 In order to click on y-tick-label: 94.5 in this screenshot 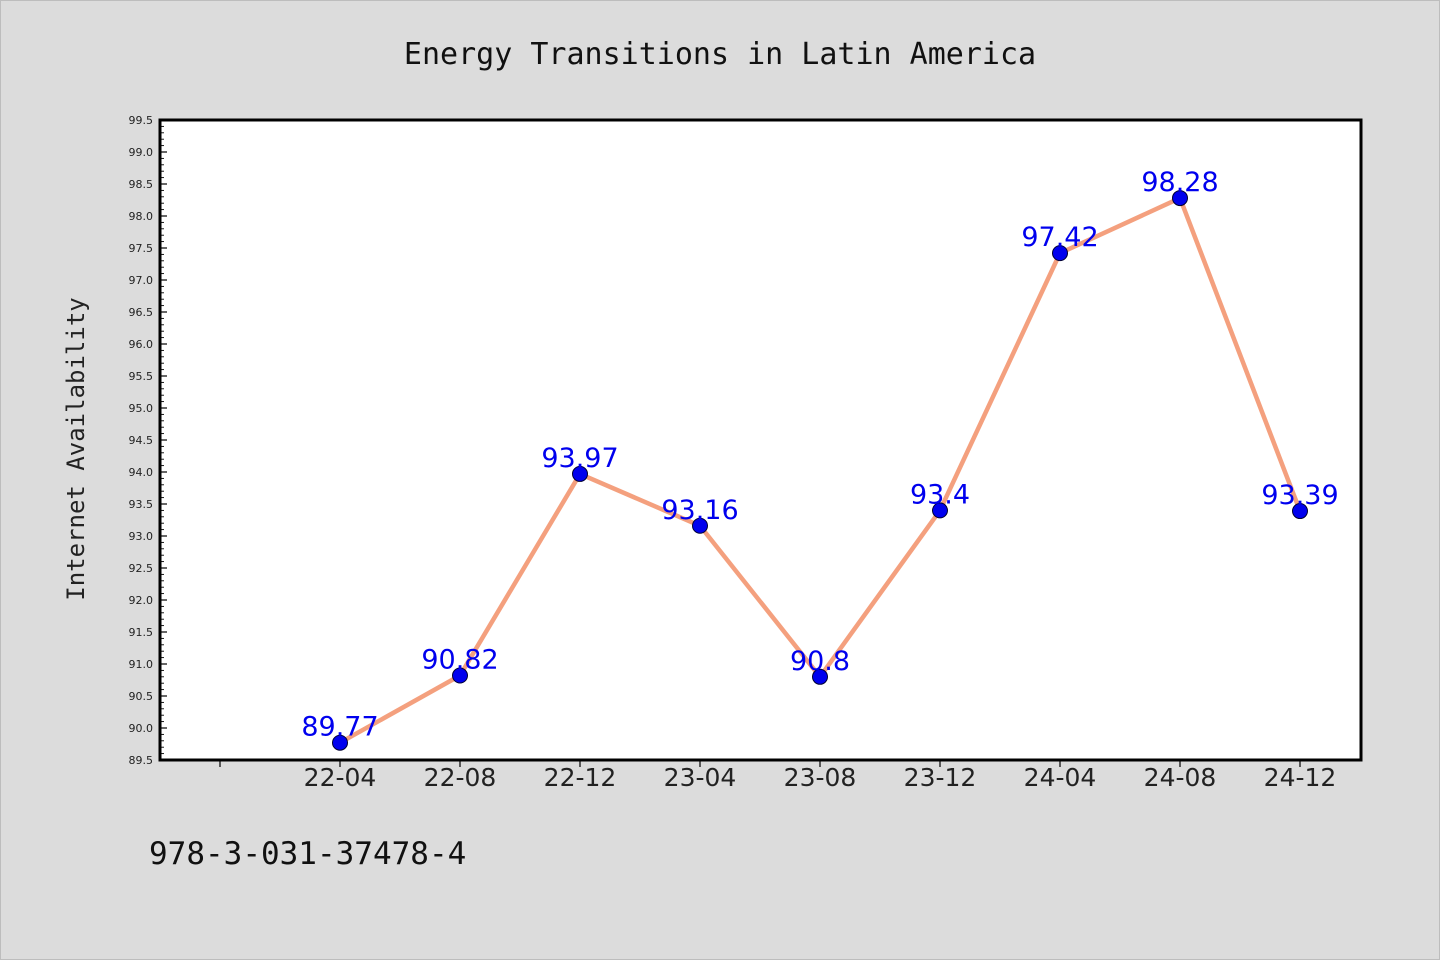, I will do `click(141, 440)`.